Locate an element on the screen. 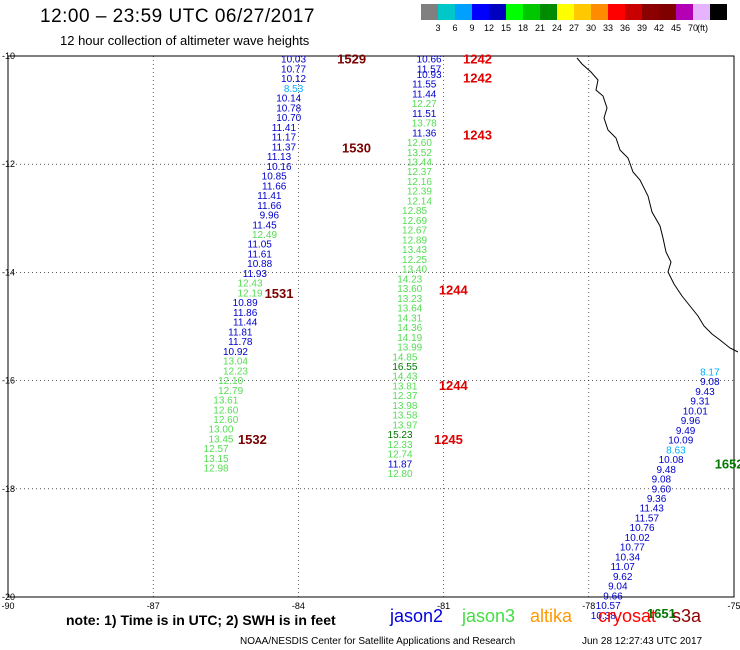 The height and width of the screenshot is (650, 740). swh-value: 10.70 is located at coordinates (288, 118).